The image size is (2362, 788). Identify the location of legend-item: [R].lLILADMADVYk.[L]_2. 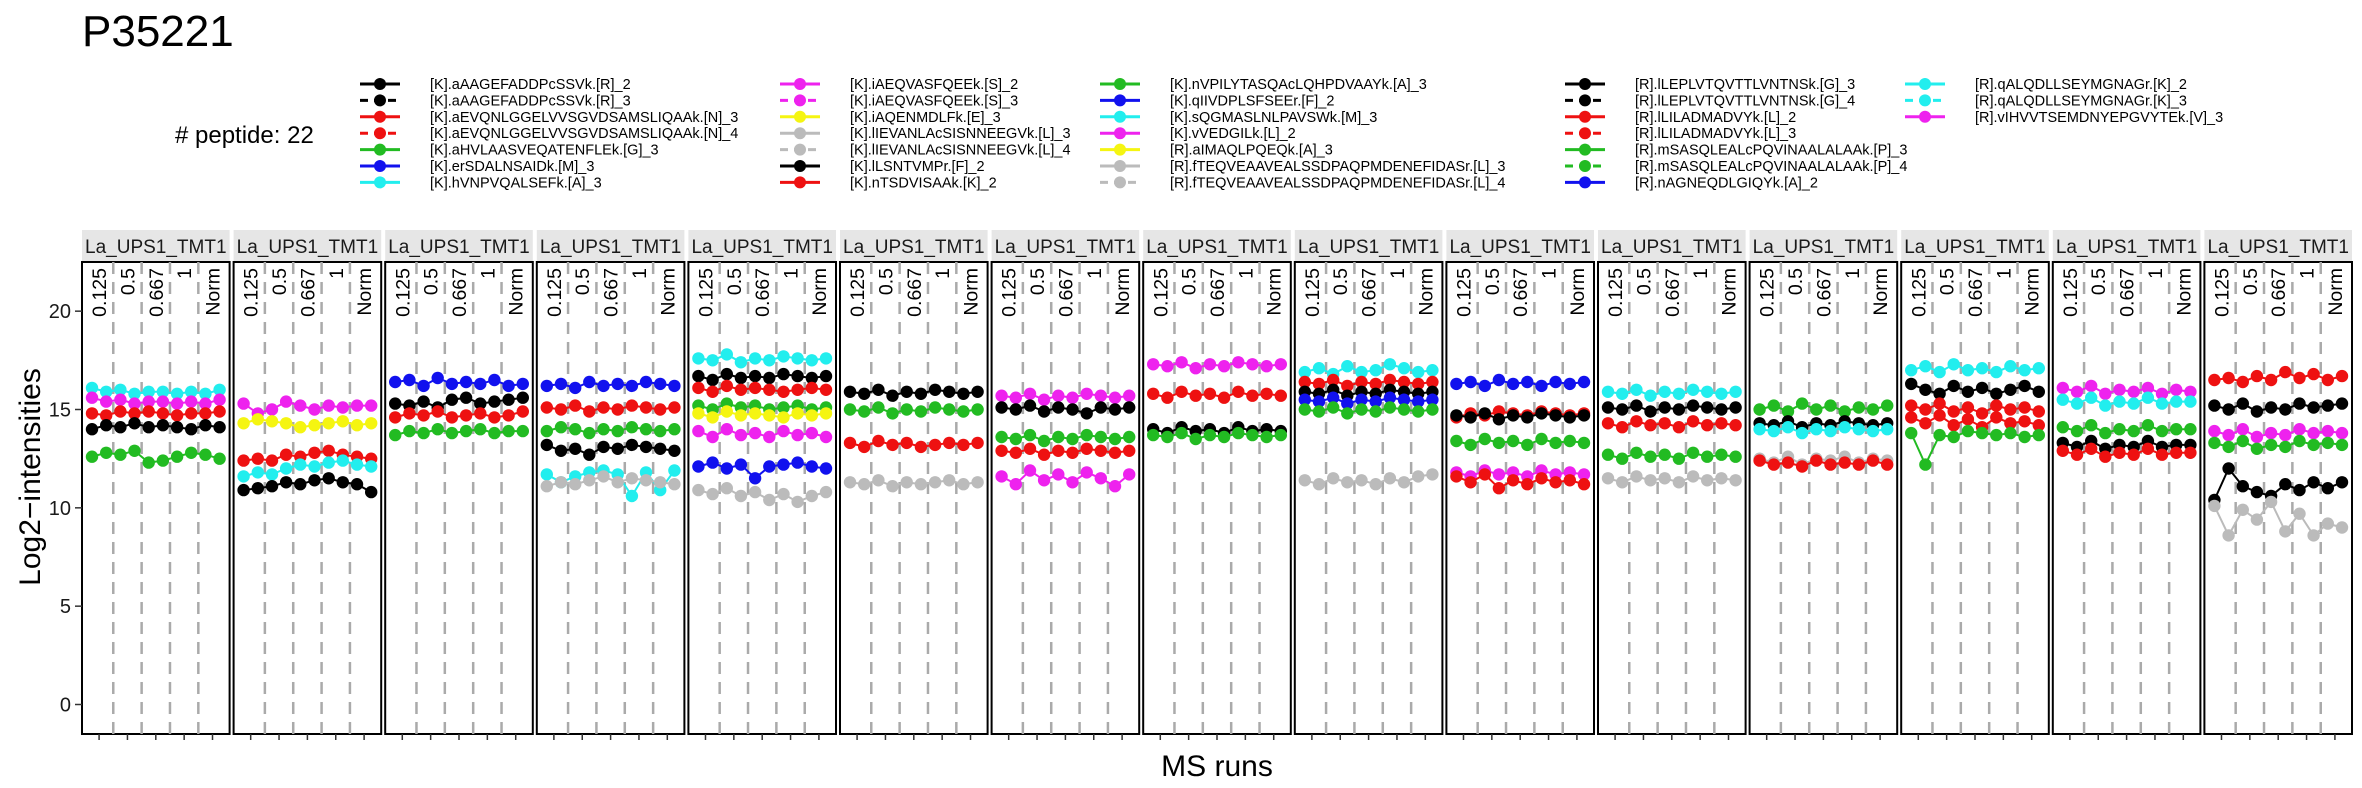
(1680, 118).